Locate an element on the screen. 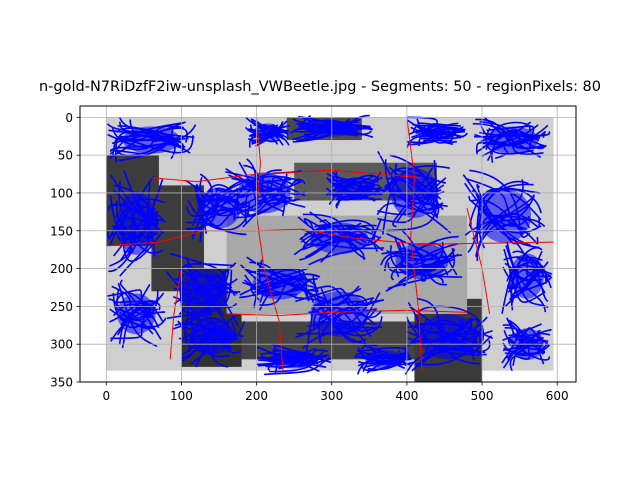  y-tick-label: 200 is located at coordinates (61, 269).